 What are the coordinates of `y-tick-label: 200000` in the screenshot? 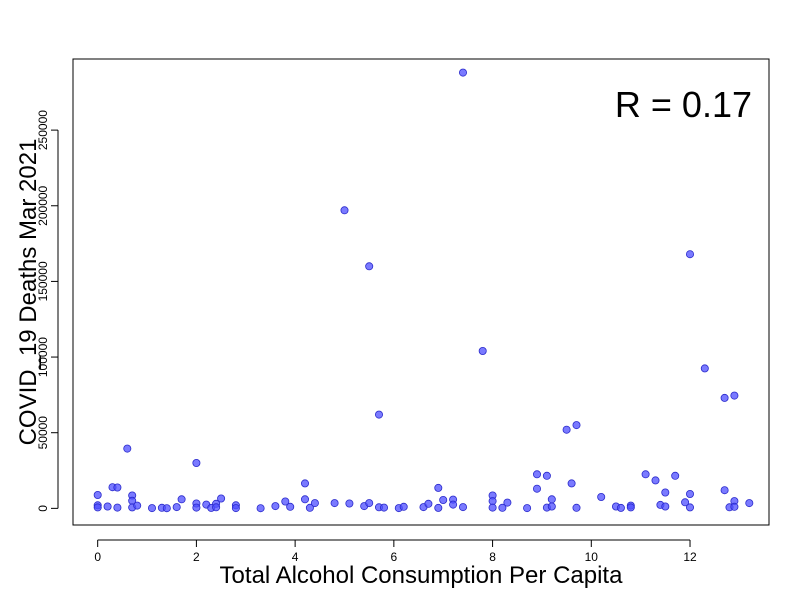 It's located at (43, 205).